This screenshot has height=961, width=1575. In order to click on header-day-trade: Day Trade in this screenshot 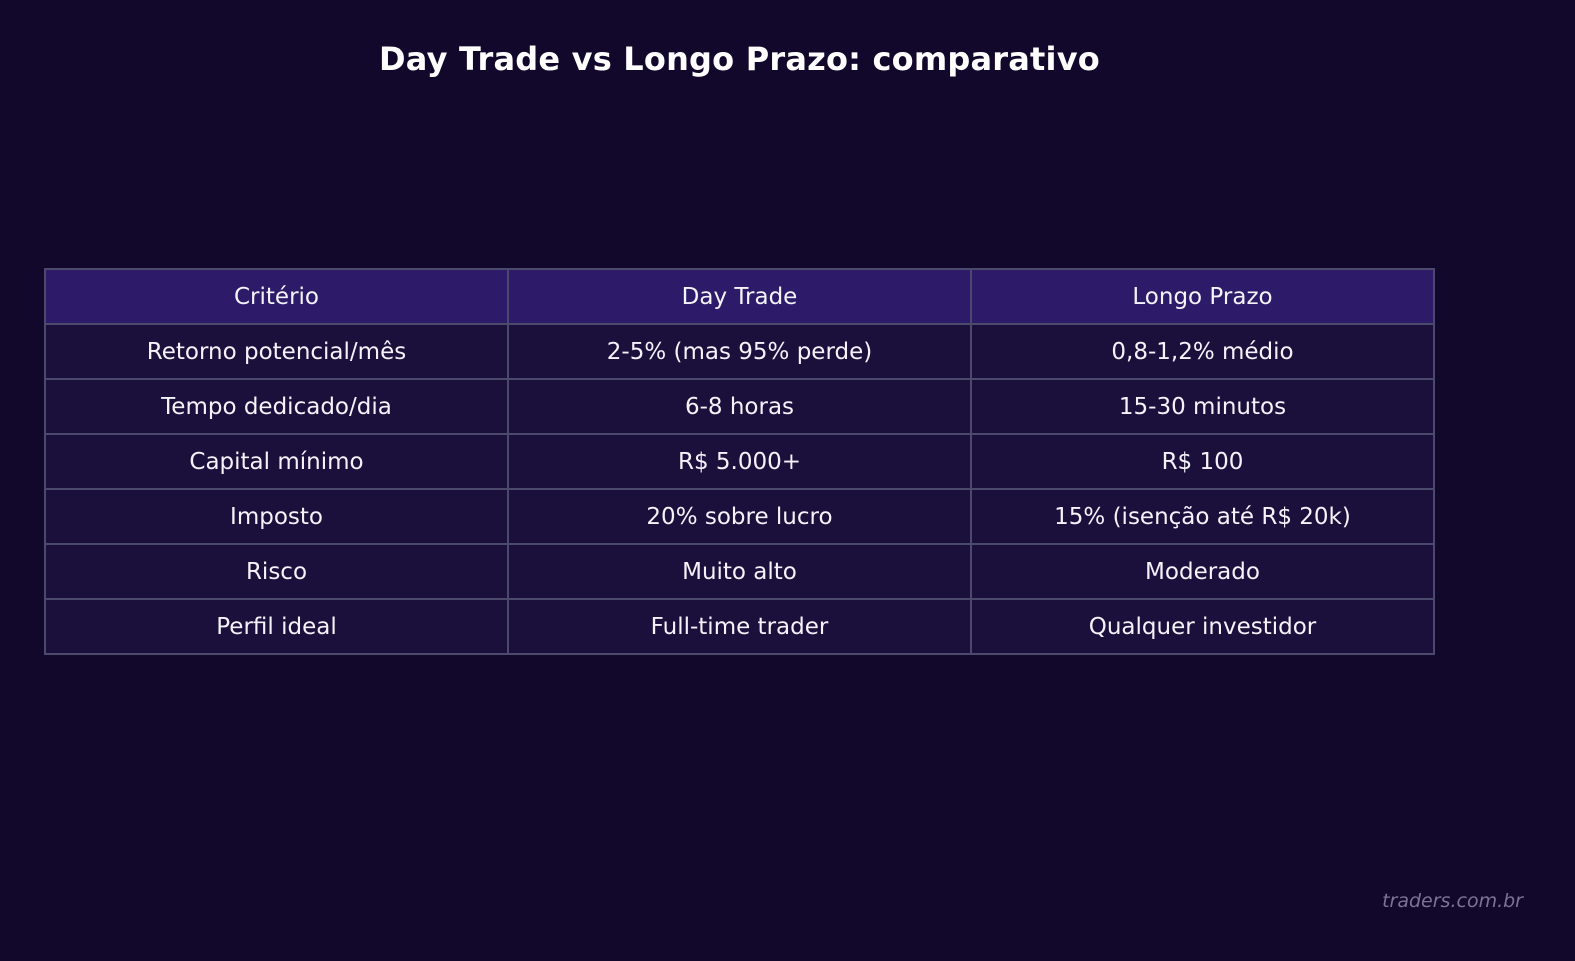, I will do `click(739, 296)`.